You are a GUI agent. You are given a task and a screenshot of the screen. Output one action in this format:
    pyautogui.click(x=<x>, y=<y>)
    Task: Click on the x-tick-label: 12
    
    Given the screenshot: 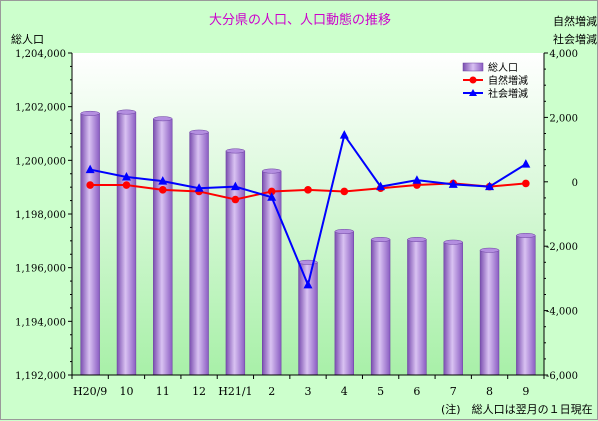 What is the action you would take?
    pyautogui.click(x=199, y=391)
    